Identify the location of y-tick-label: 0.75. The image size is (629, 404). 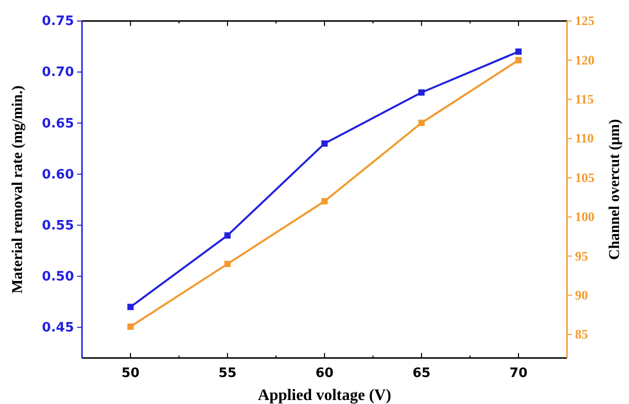
(58, 22).